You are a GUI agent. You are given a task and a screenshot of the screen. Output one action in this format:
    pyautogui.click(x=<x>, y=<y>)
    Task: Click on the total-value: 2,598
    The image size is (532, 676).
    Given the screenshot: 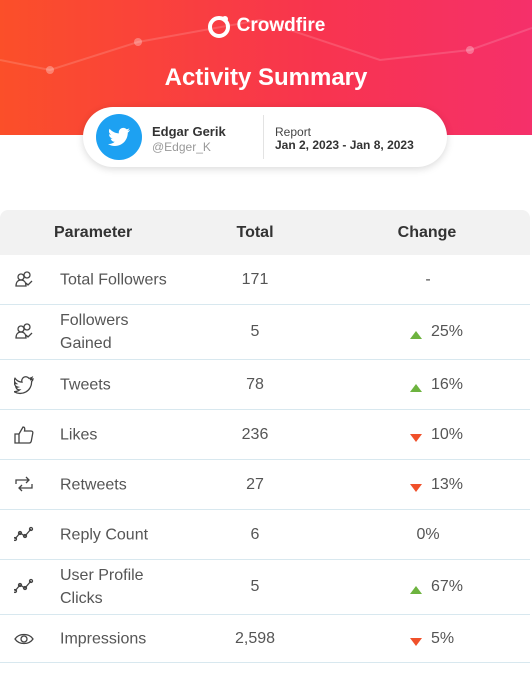 What is the action you would take?
    pyautogui.click(x=255, y=638)
    